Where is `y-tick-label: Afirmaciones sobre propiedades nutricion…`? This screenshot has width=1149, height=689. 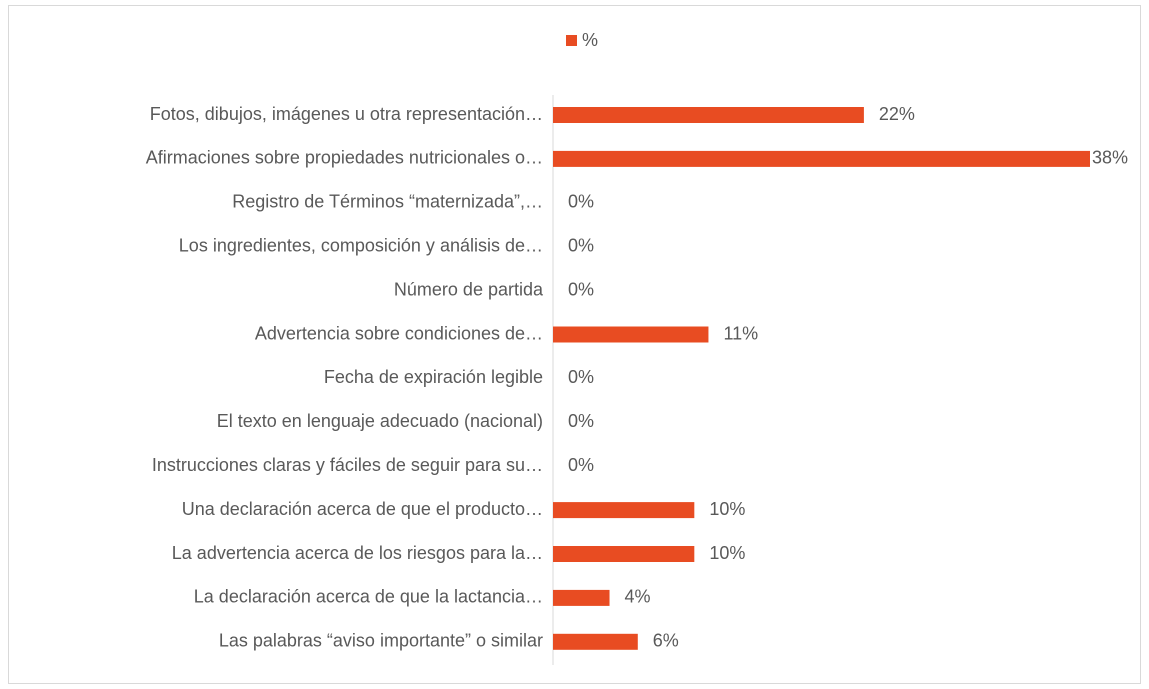
y-tick-label: Afirmaciones sobre propiedades nutricion… is located at coordinates (344, 158).